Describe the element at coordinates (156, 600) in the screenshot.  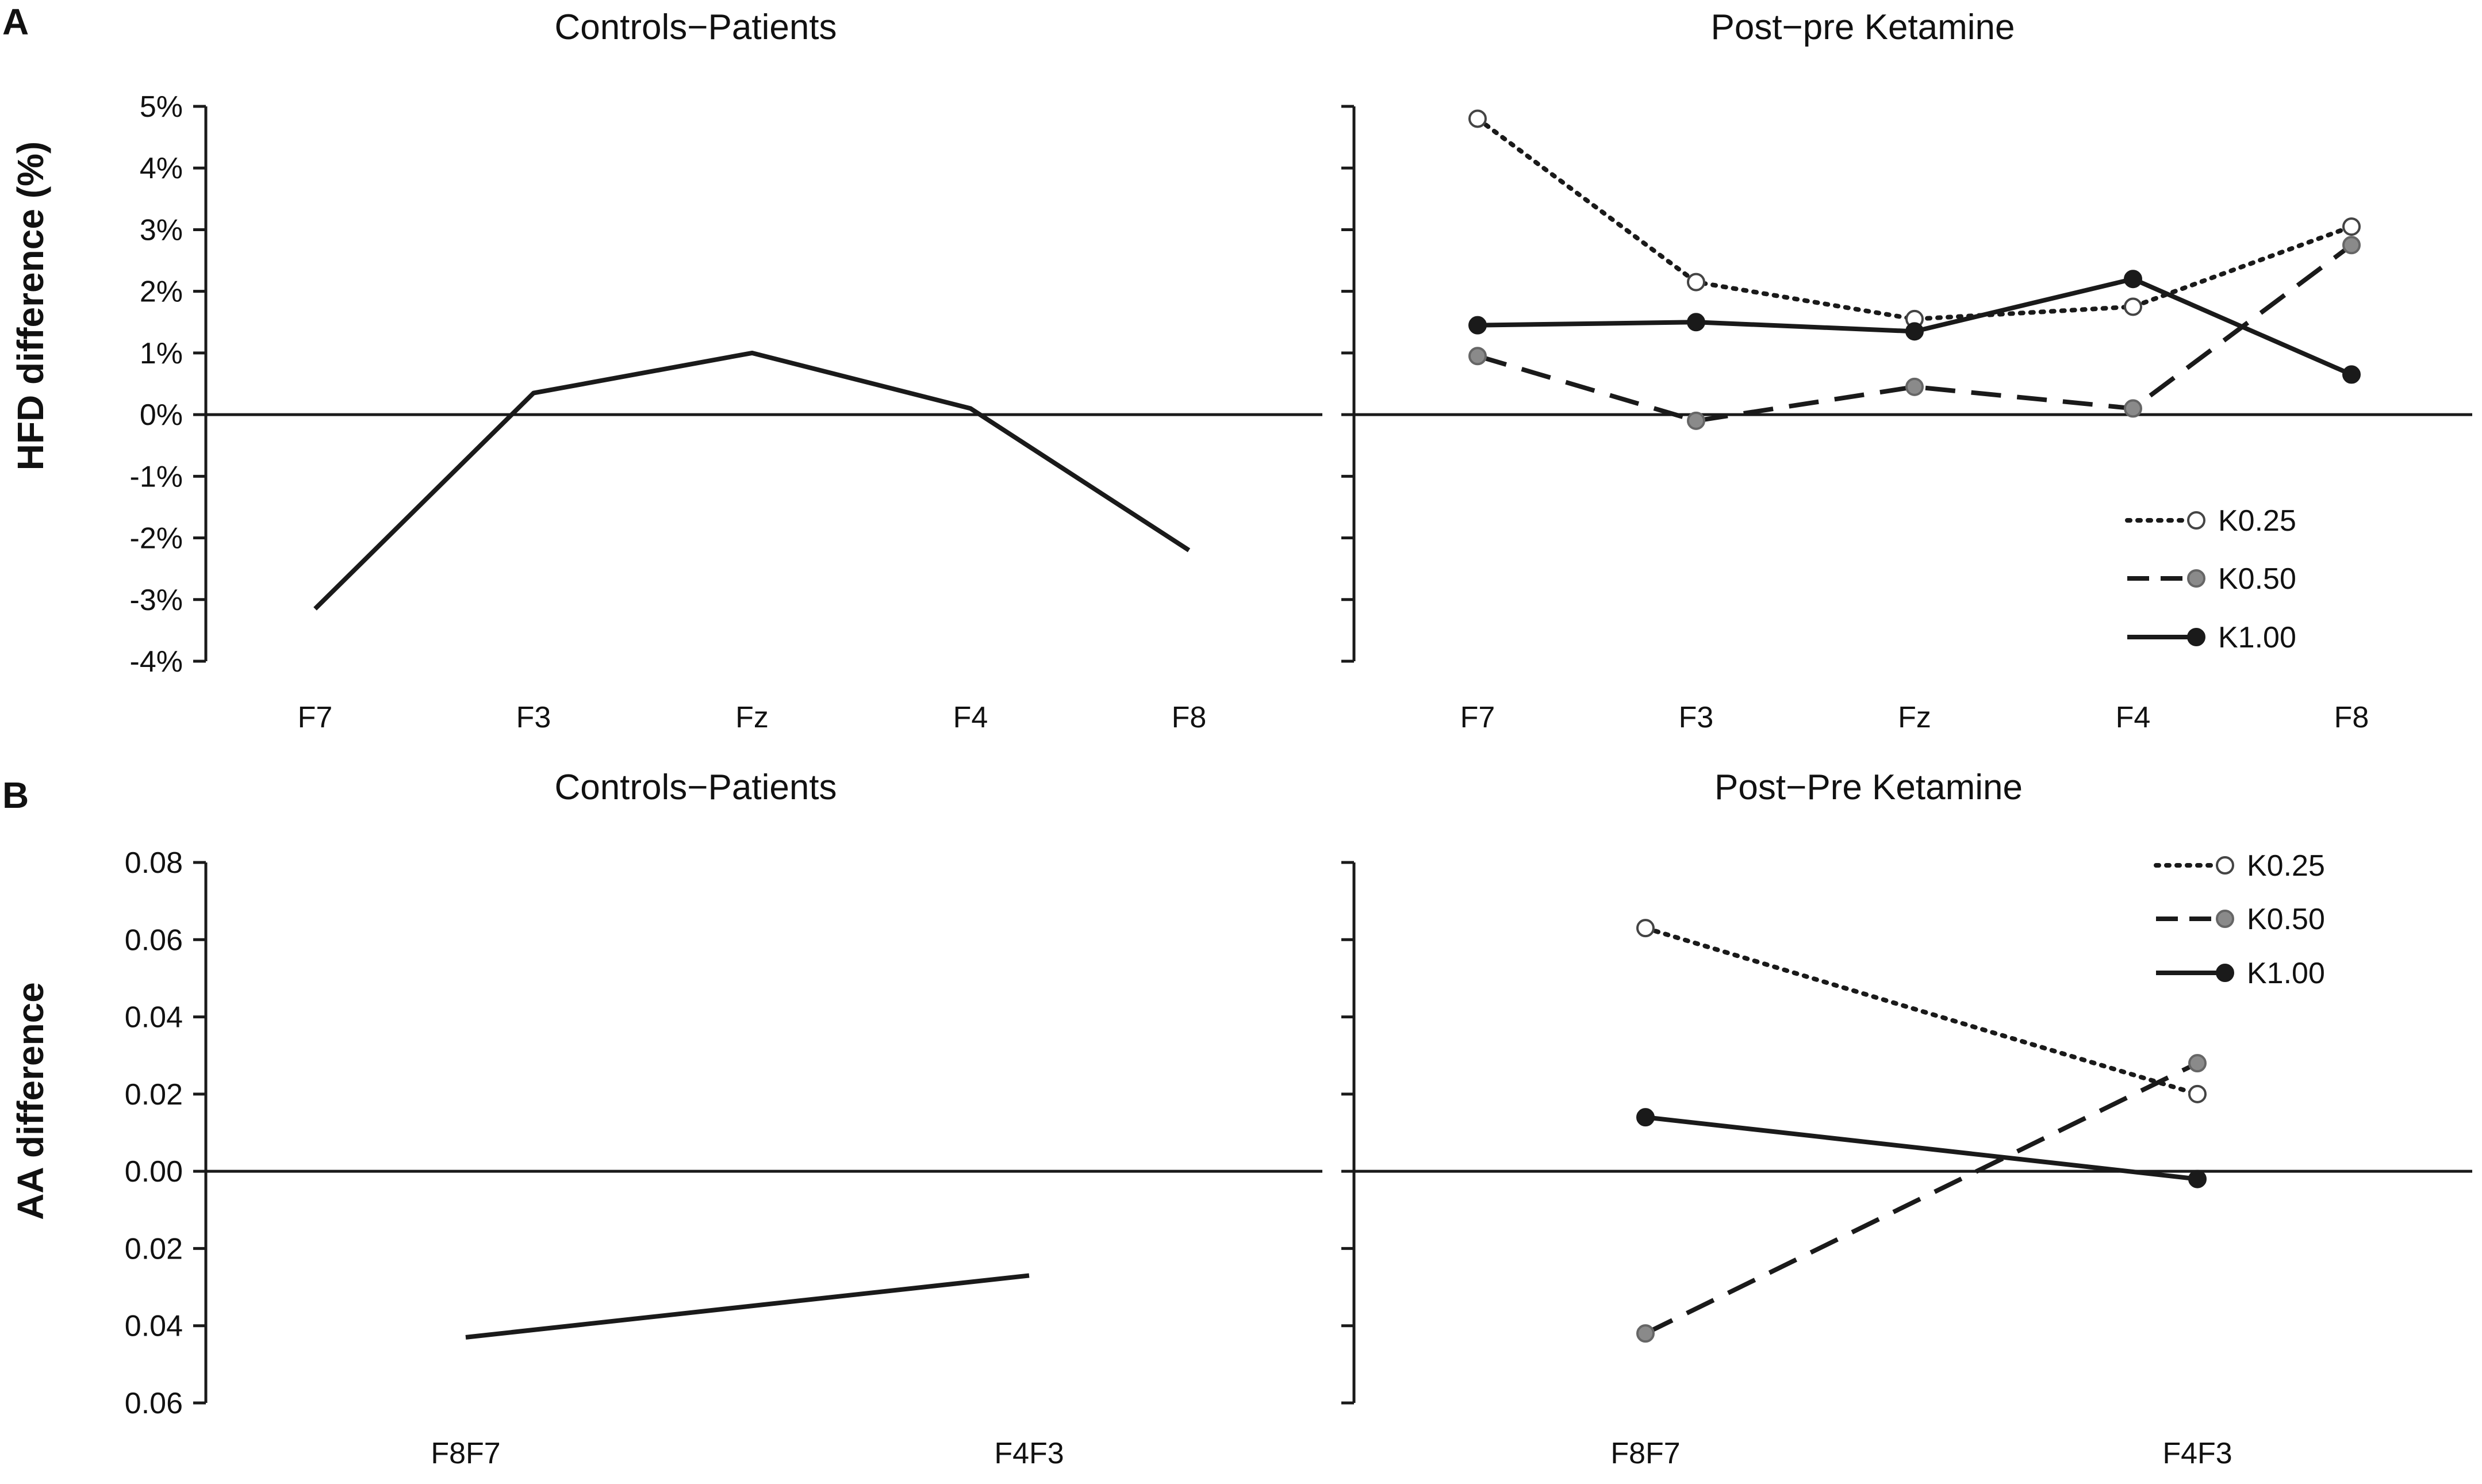
I see `y-tick-label: -3%` at that location.